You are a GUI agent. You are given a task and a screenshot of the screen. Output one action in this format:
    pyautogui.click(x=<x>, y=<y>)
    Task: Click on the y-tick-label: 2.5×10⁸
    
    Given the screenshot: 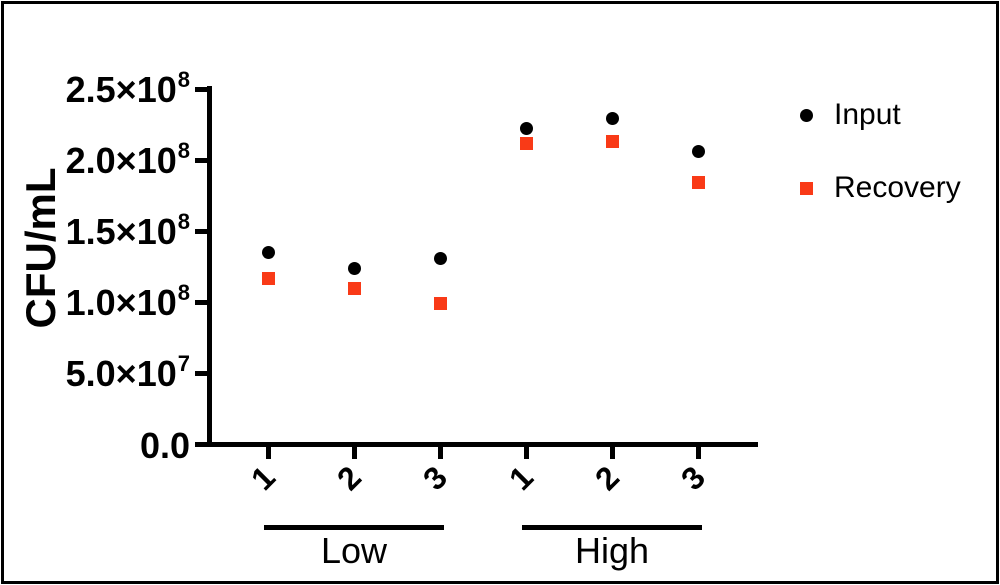 What is the action you would take?
    pyautogui.click(x=127, y=88)
    